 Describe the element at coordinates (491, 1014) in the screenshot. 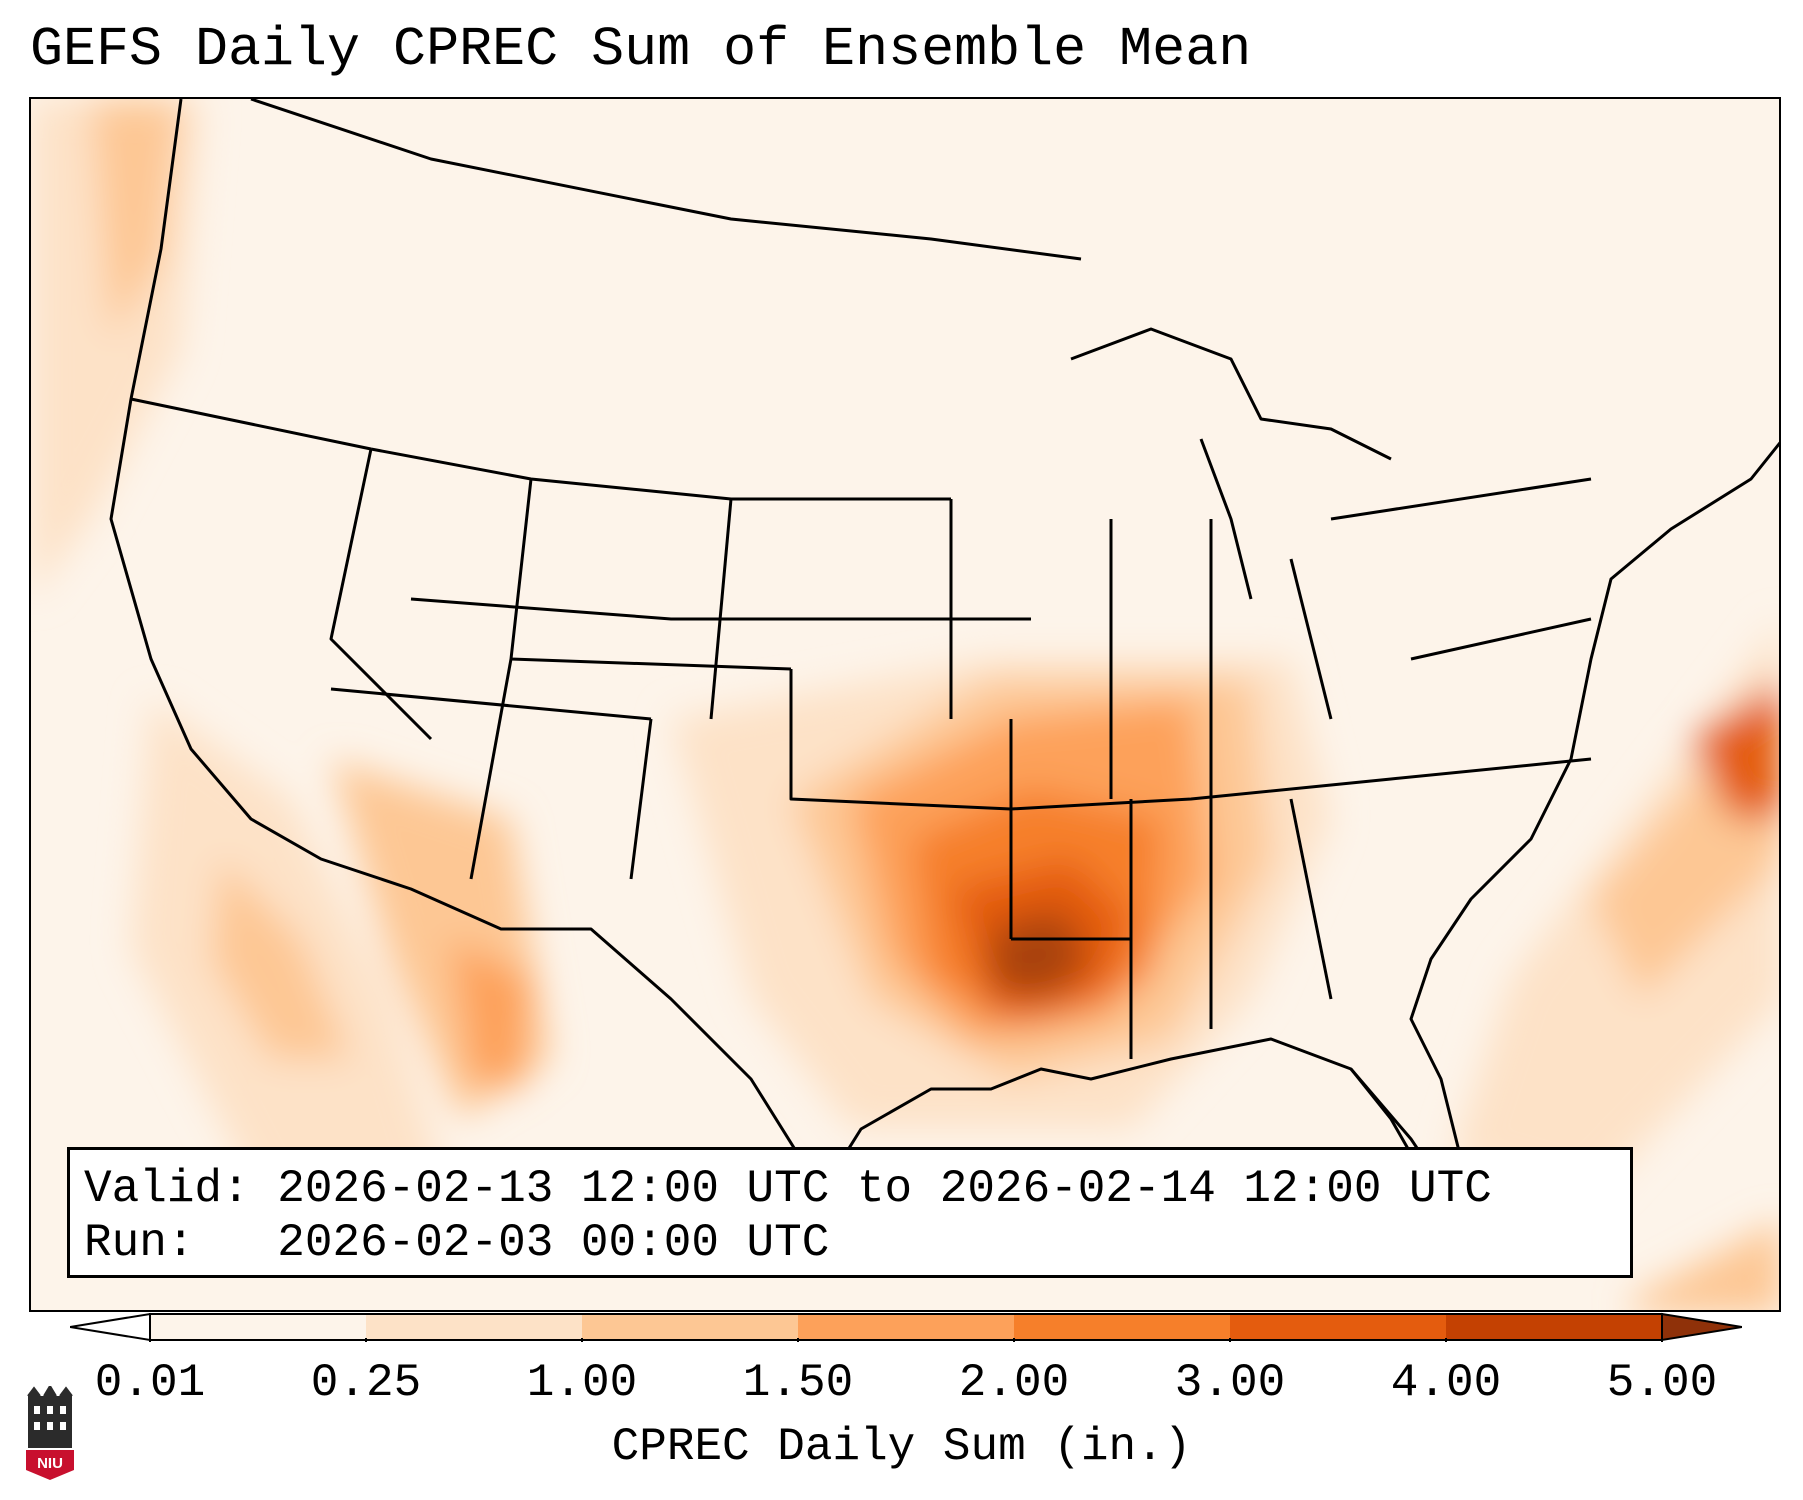

I see `mexico-sw-core` at that location.